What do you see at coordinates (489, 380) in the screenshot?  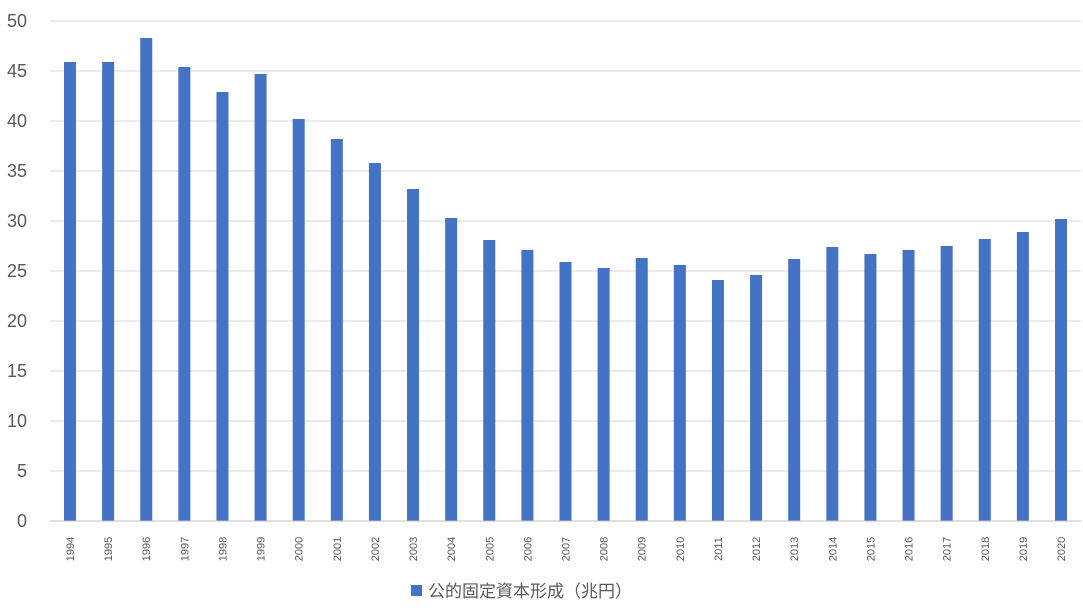 I see `bar-2005` at bounding box center [489, 380].